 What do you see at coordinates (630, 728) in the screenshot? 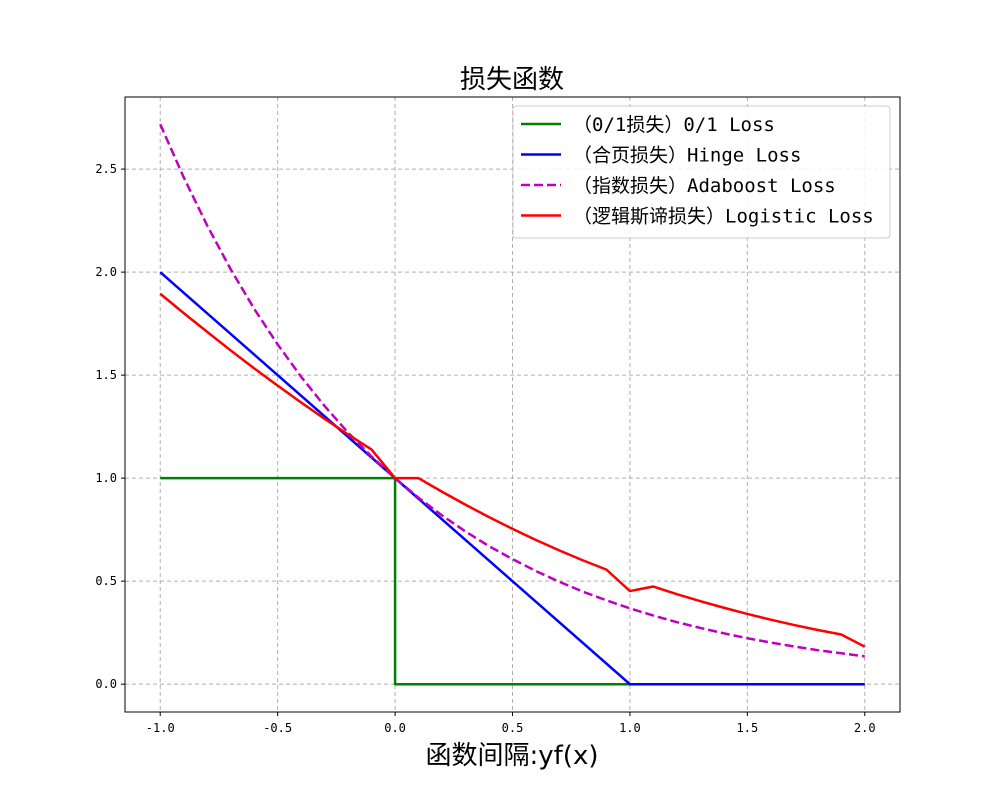
I see `x-tick-label: 1.0` at bounding box center [630, 728].